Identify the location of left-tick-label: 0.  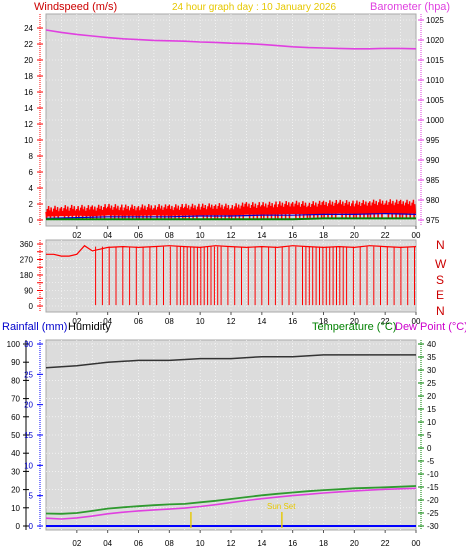
(31, 220).